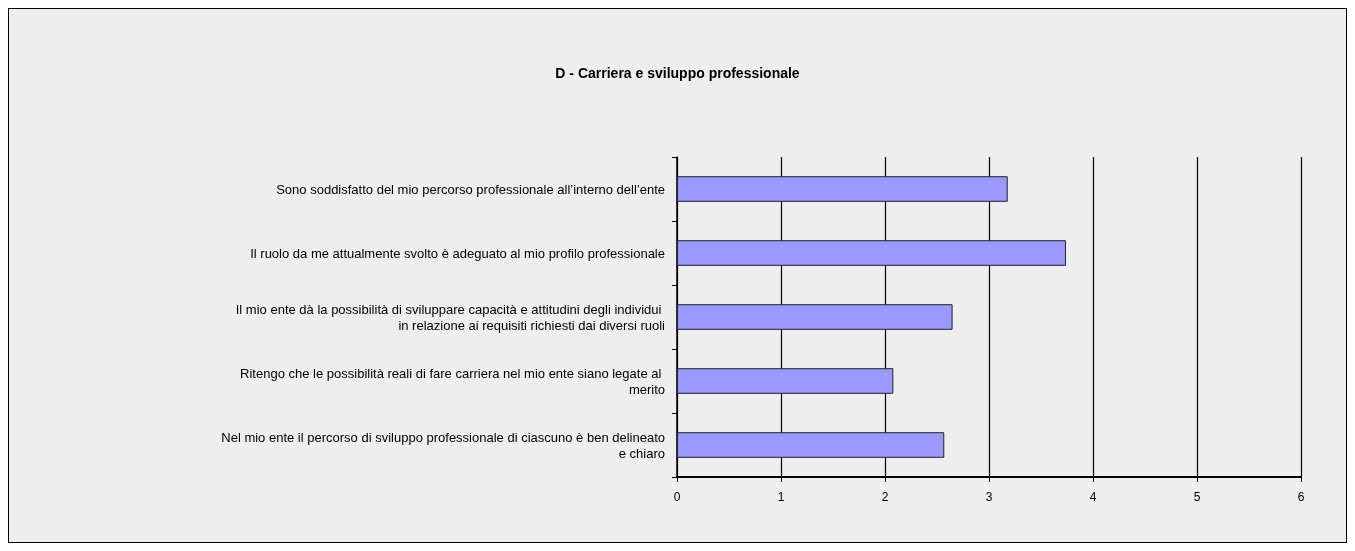  What do you see at coordinates (457, 253) in the screenshot?
I see `y-tick-label: Il ruolo da me attualmente svolto è adeguato al mio profilo professionale` at bounding box center [457, 253].